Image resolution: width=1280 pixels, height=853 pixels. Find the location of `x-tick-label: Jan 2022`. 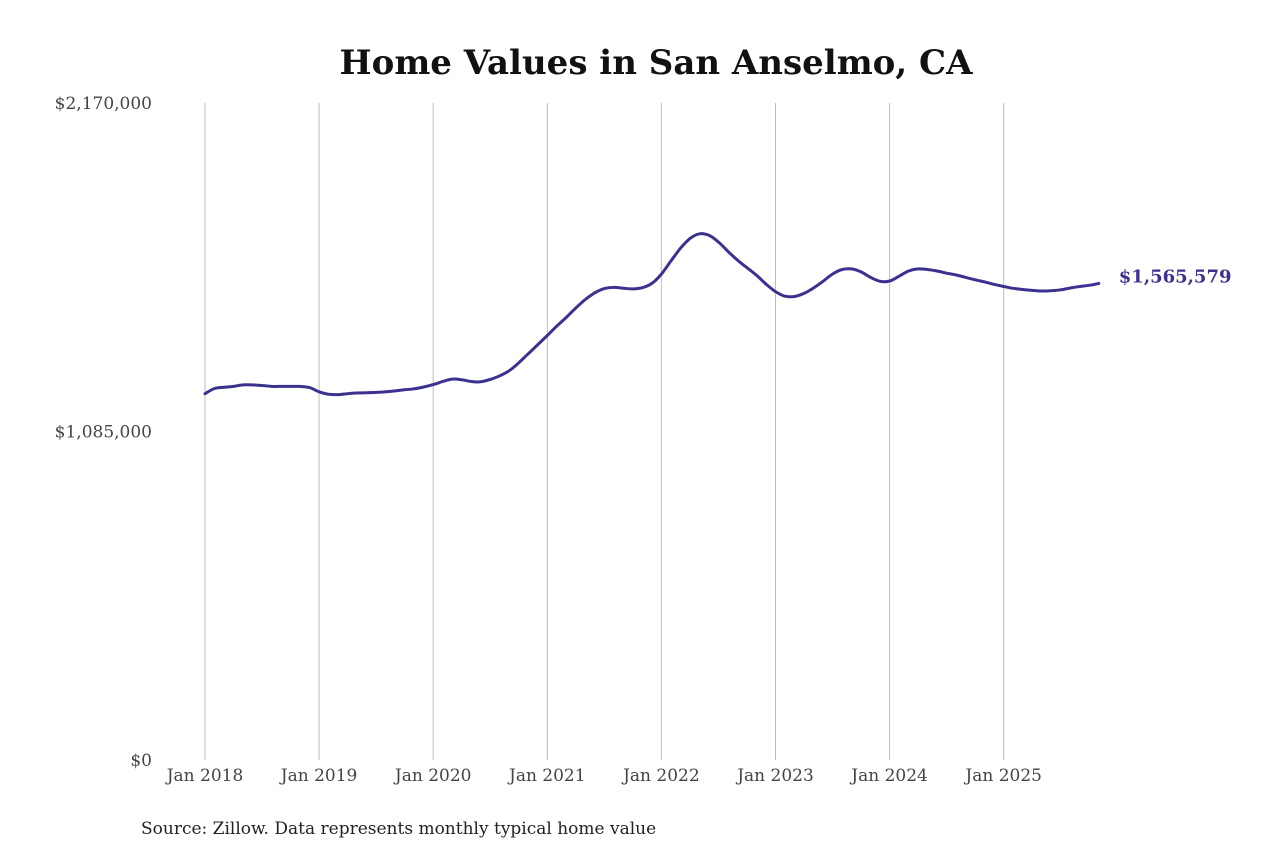

x-tick-label: Jan 2022 is located at coordinates (660, 776).